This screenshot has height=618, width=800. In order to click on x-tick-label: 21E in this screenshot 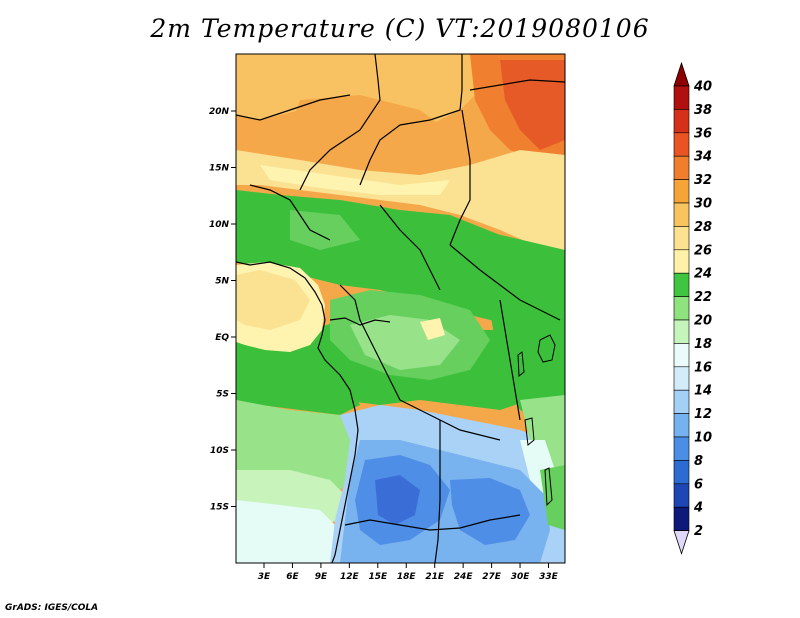, I will do `click(435, 577)`.